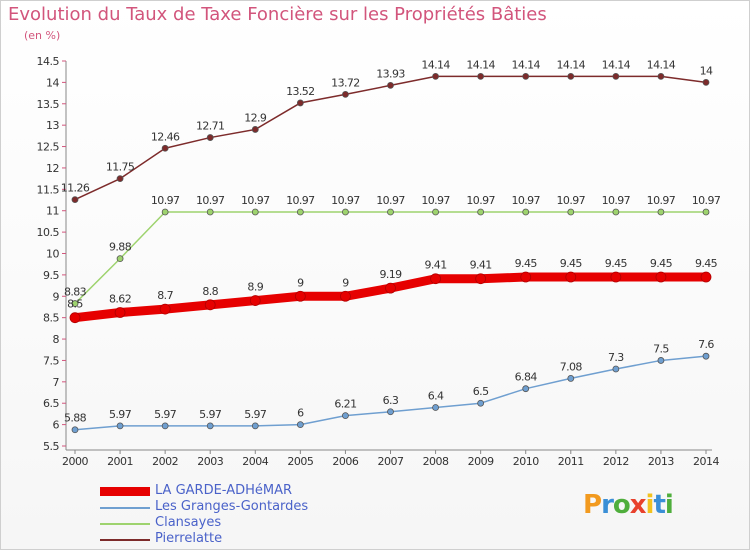 Image resolution: width=750 pixels, height=550 pixels. What do you see at coordinates (436, 461) in the screenshot?
I see `x-tick-label: 2008` at bounding box center [436, 461].